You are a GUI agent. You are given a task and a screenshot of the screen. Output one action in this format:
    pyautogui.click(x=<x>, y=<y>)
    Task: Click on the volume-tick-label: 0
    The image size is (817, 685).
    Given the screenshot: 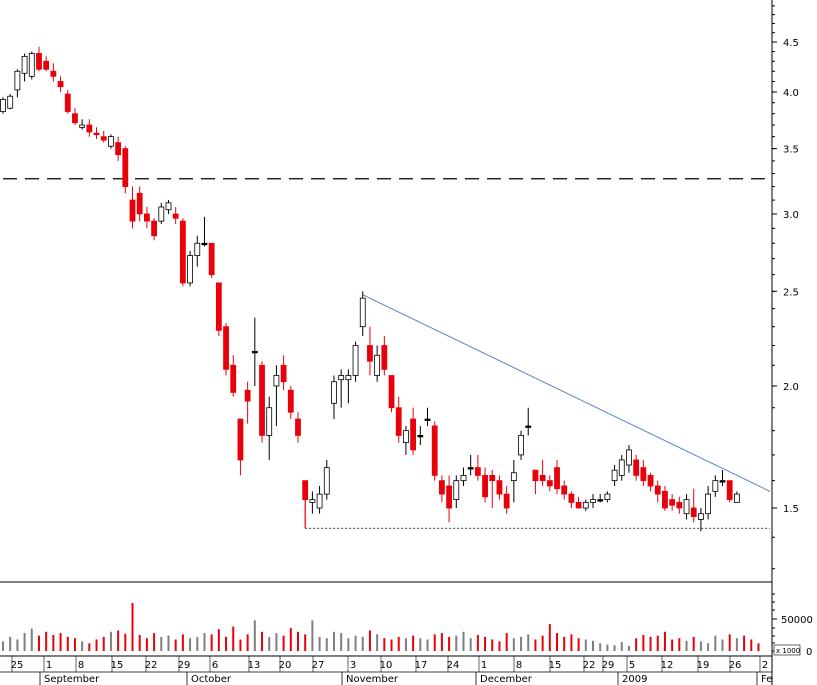 What is the action you would take?
    pyautogui.click(x=809, y=652)
    